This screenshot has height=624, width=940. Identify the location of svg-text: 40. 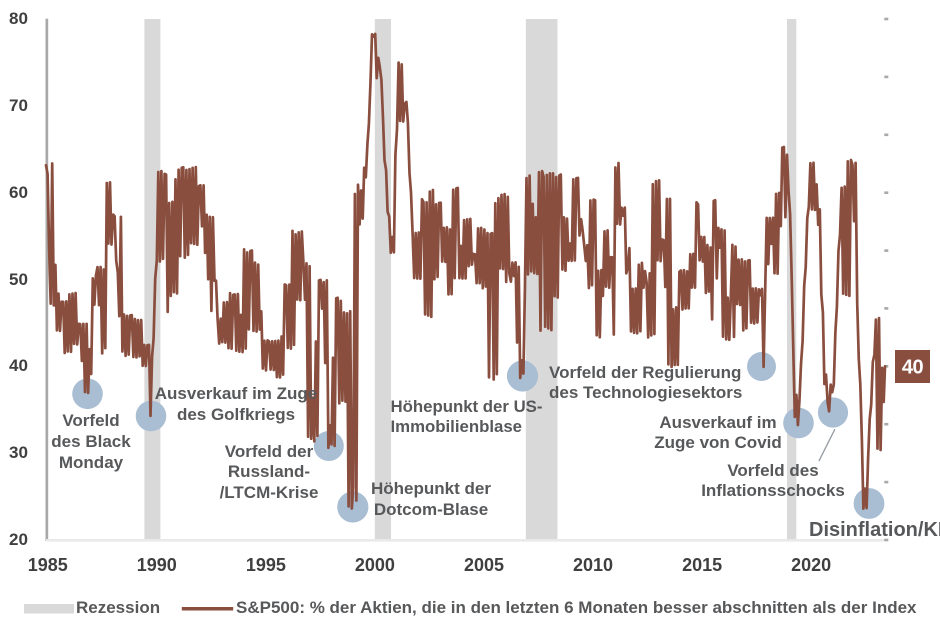
(913, 368).